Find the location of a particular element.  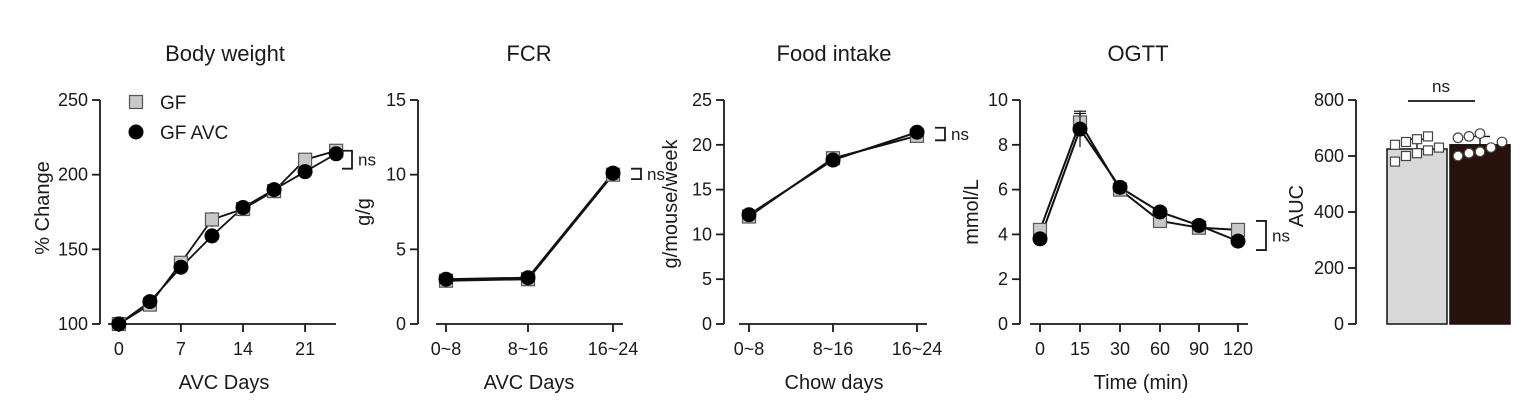

x-tick-label: 7 is located at coordinates (181, 349).